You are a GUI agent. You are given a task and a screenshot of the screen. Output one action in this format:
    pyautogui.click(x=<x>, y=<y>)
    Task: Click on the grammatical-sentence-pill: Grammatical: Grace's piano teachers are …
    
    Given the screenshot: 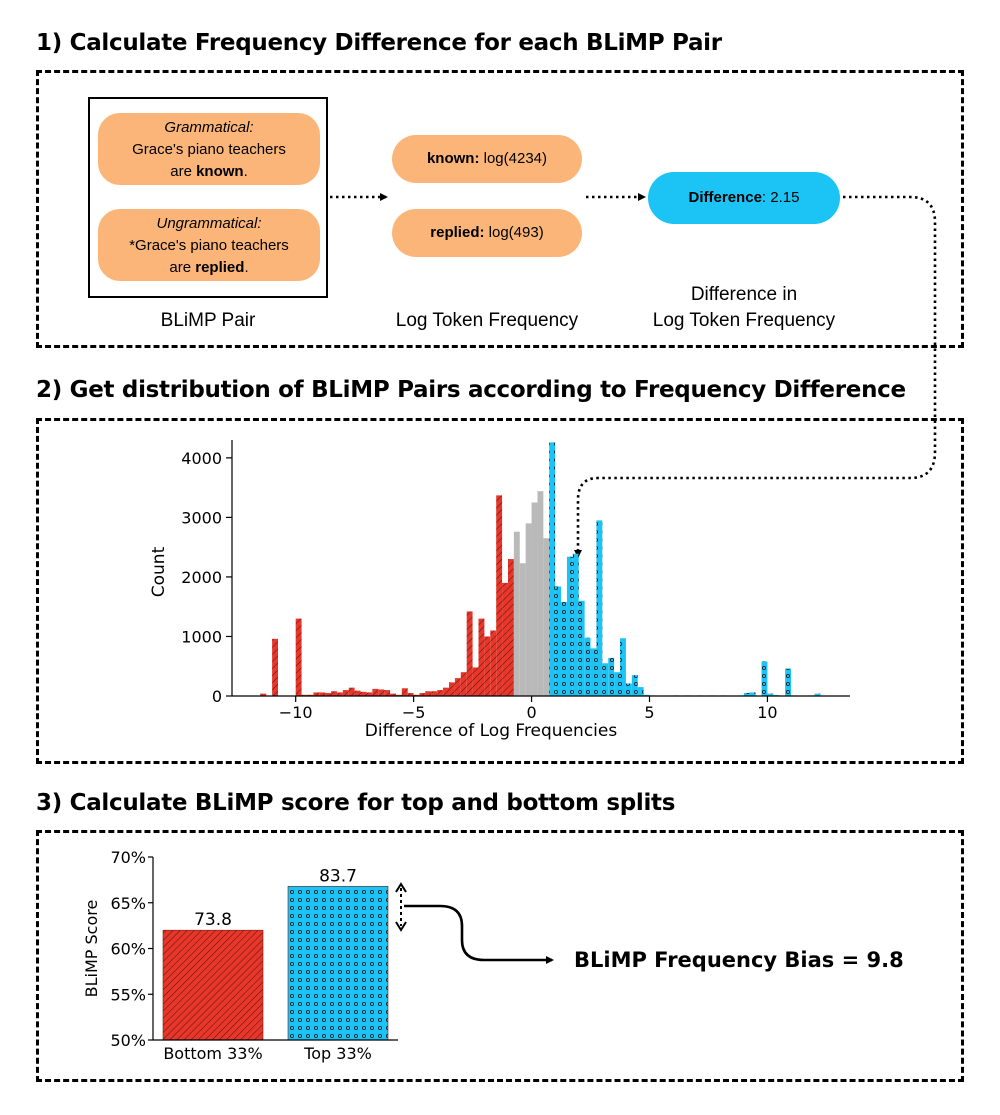 What is the action you would take?
    pyautogui.click(x=209, y=149)
    